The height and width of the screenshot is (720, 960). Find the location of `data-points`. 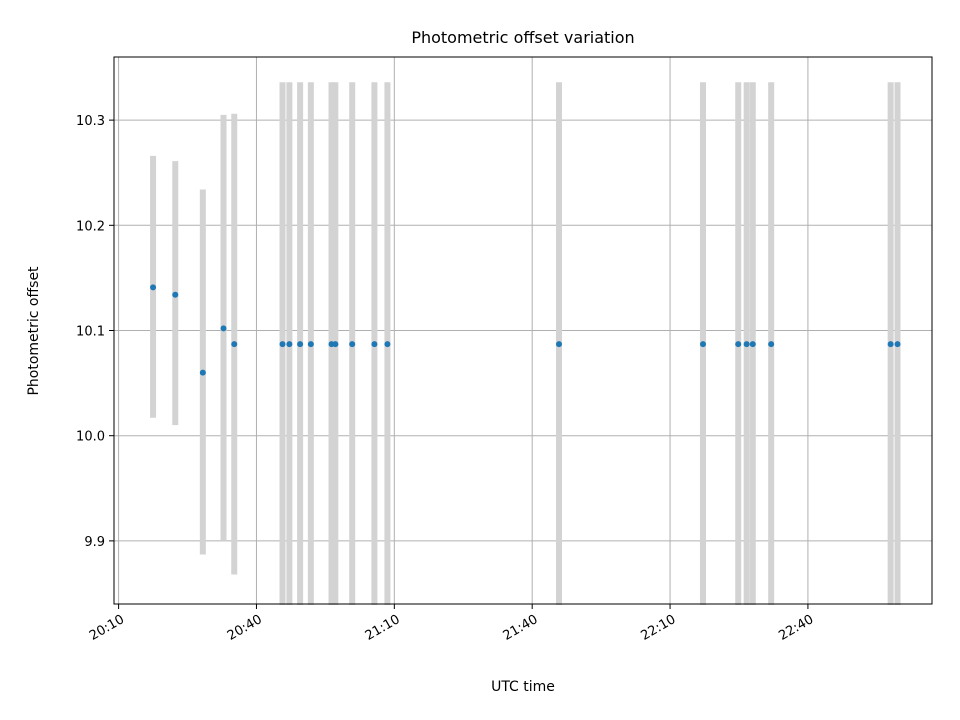

data-points is located at coordinates (525, 330).